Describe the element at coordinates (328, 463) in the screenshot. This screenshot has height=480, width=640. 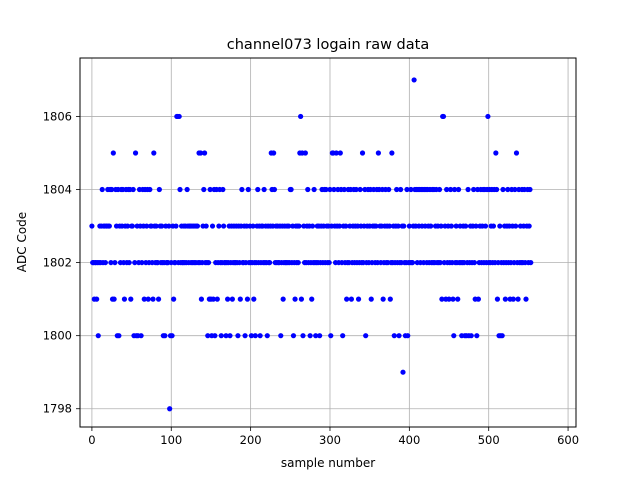
I see `x-axis-label: sample number` at that location.